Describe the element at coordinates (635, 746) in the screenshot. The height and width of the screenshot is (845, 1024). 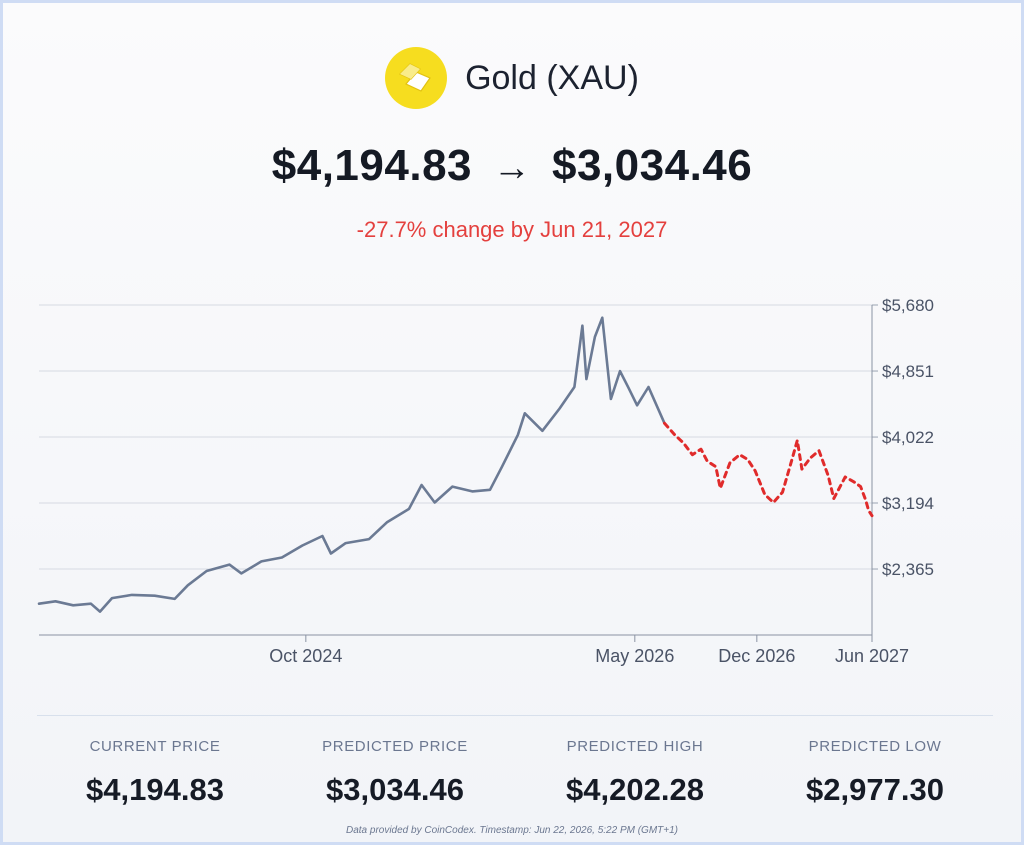
I see `stat-label: PREDICTED HIGH` at that location.